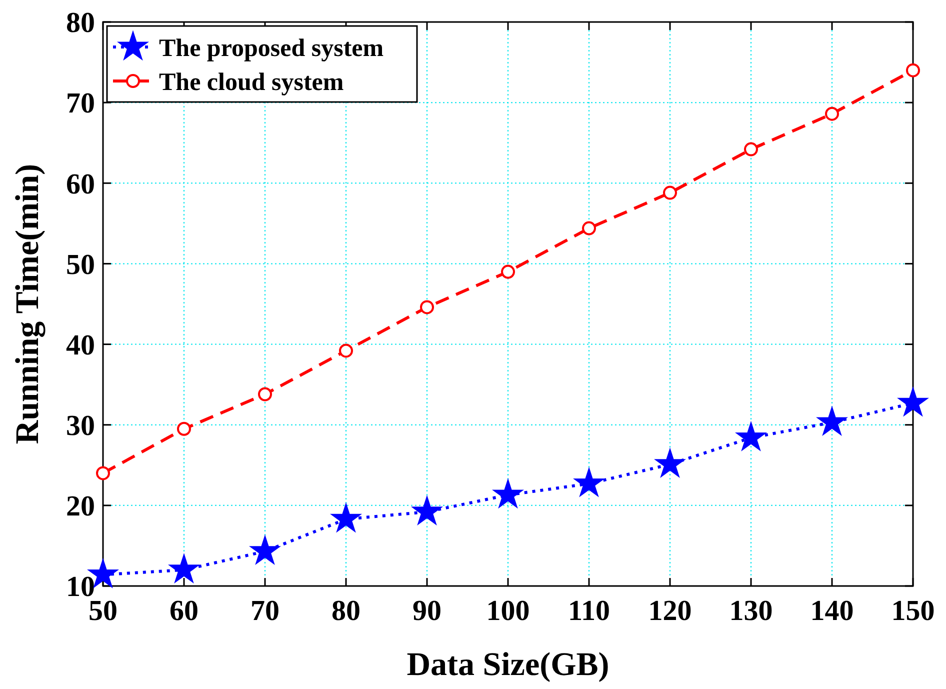 This screenshot has height=689, width=946. Describe the element at coordinates (251, 82) in the screenshot. I see `legend-label: The cloud system` at that location.